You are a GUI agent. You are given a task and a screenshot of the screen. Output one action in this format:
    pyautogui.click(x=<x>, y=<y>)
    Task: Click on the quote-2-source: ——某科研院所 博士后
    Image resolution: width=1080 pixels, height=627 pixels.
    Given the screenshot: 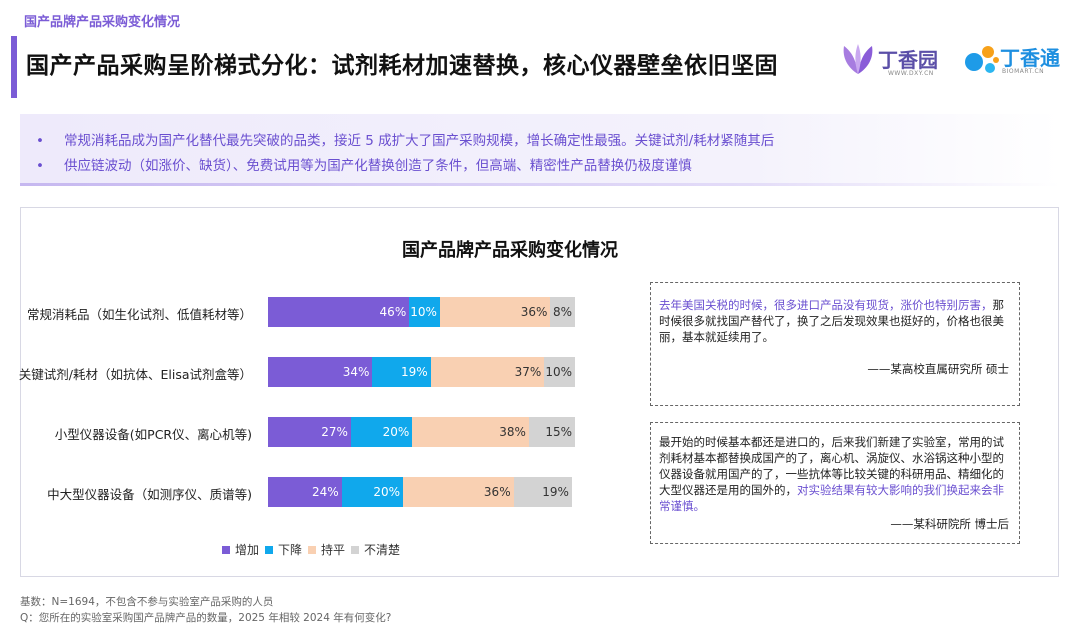 What is the action you would take?
    pyautogui.click(x=949, y=524)
    